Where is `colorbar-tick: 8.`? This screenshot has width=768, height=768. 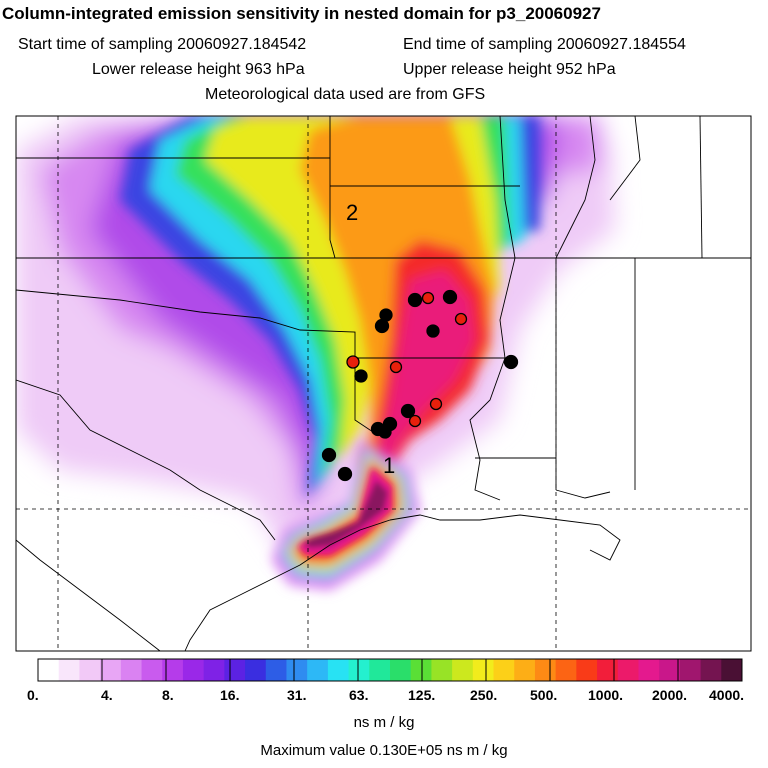
colorbar-tick: 8. is located at coordinates (168, 695).